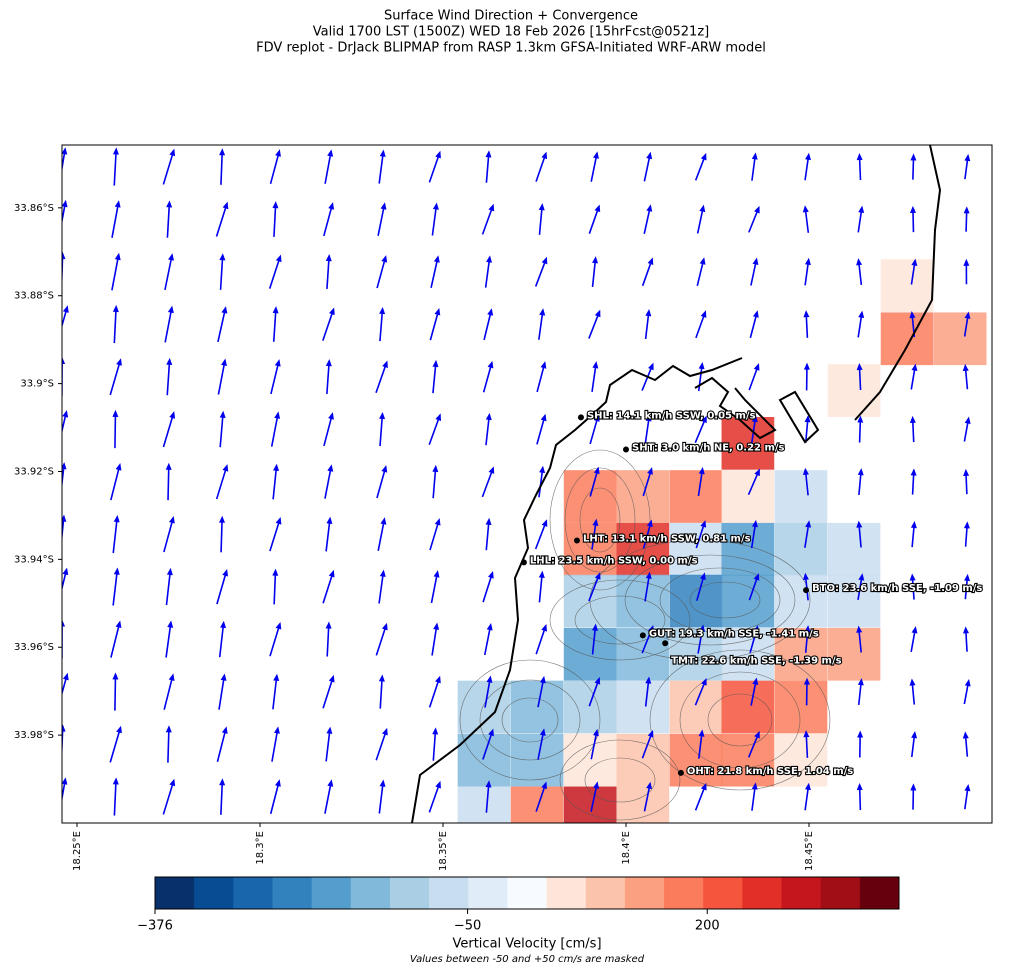 The height and width of the screenshot is (974, 1011). Describe the element at coordinates (809, 851) in the screenshot. I see `x-tick-label: 18.45°E` at that location.